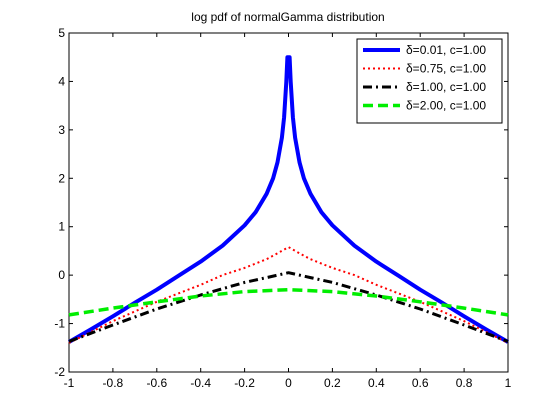  What do you see at coordinates (446, 50) in the screenshot?
I see `legend-label: δ=0.01, c=1.00` at bounding box center [446, 50].